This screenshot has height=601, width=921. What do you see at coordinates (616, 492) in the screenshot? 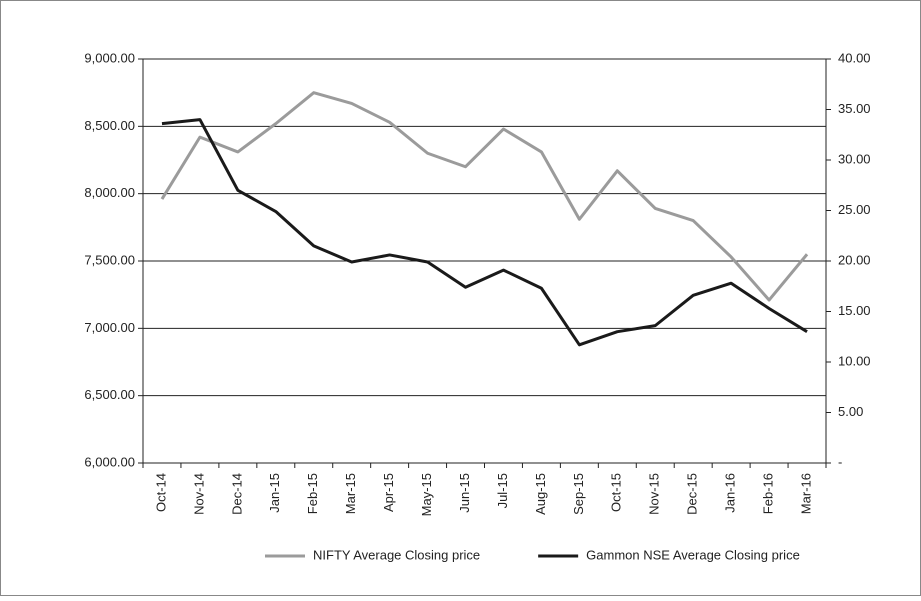
I see `x-tick-label: Oct-15` at bounding box center [616, 492].